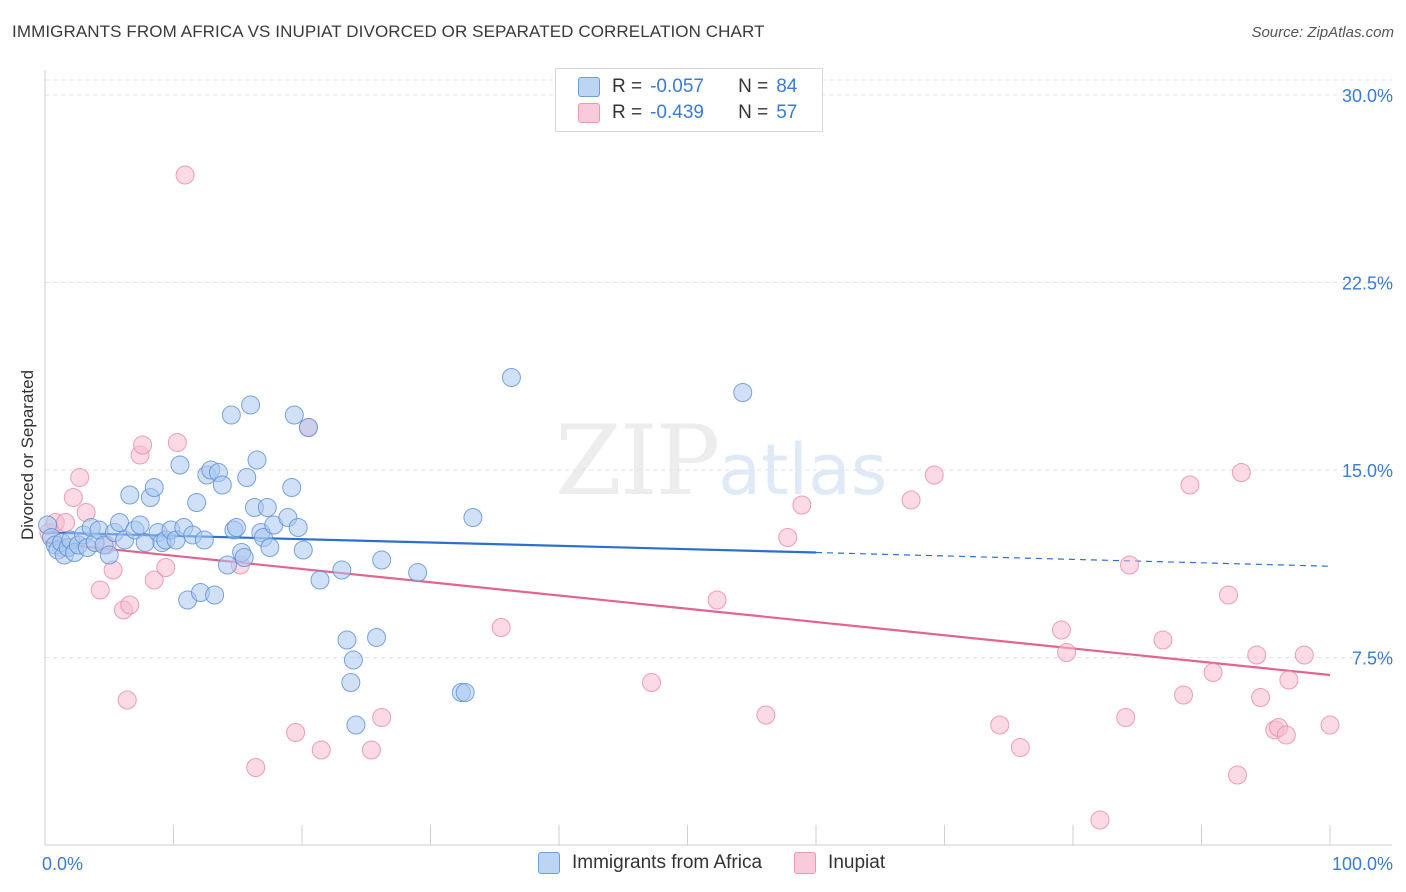 The width and height of the screenshot is (1406, 892). I want to click on stats-row-inupiat: R = -0.439 N = 57, so click(696, 113).